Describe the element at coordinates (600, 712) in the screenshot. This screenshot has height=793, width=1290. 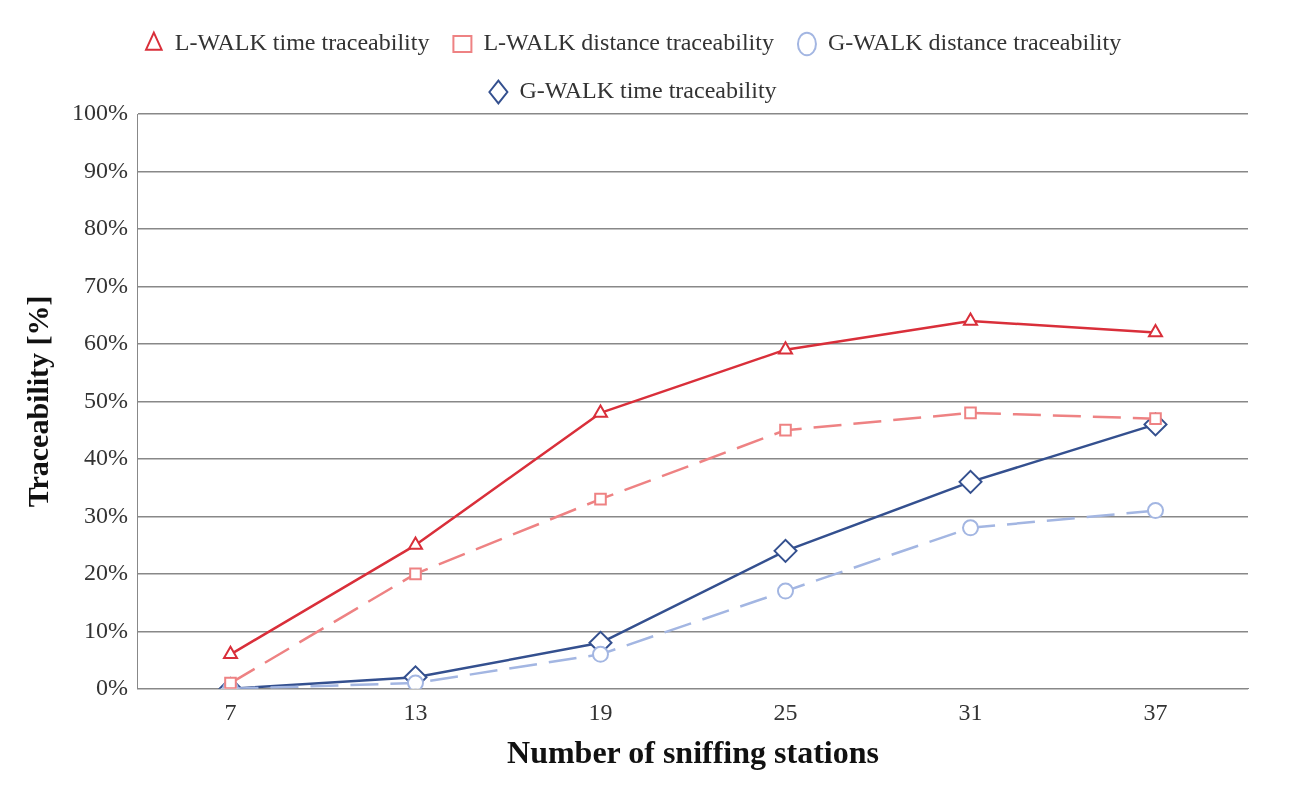
I see `x-tick-label: 19` at that location.